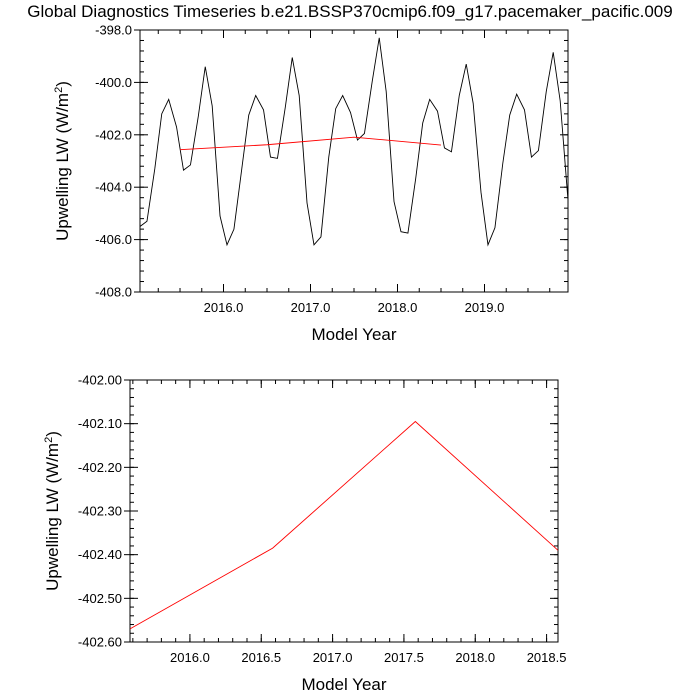 The height and width of the screenshot is (700, 700). I want to click on annual-mean-line, so click(310, 143).